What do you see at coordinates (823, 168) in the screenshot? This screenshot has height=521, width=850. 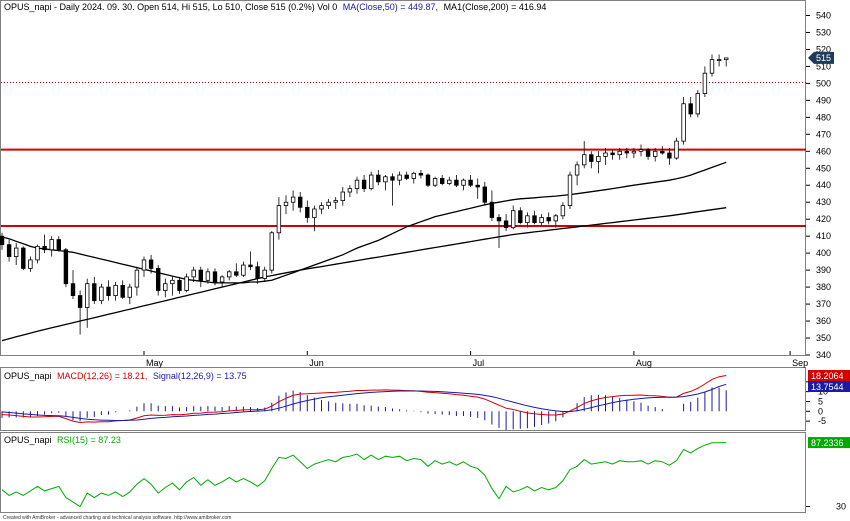 I see `price-y-tick-label: 450` at bounding box center [823, 168].